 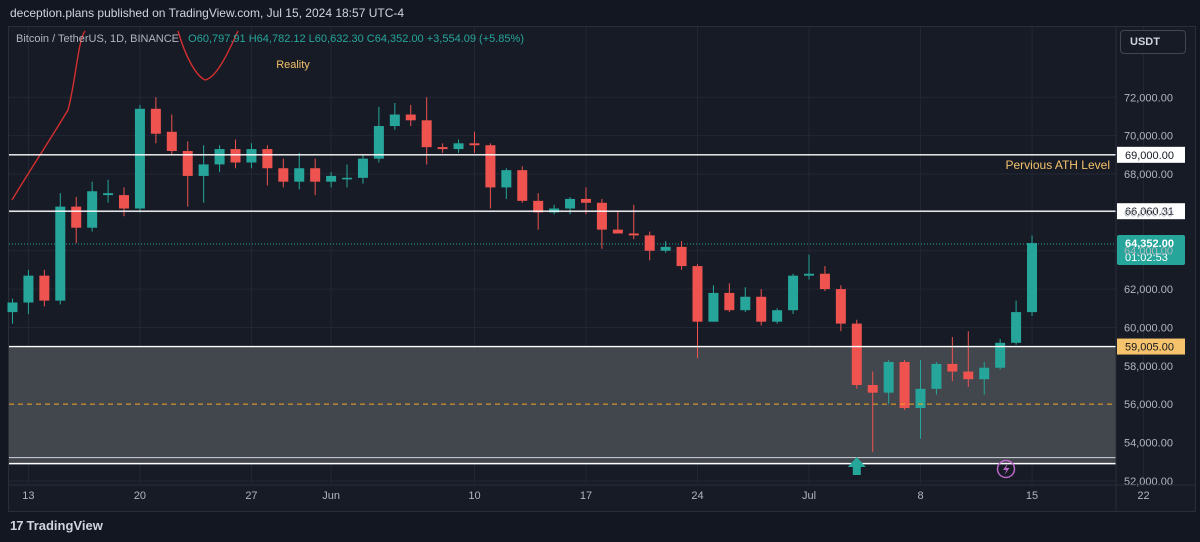 I want to click on x-tick-label: Jul, so click(x=809, y=496).